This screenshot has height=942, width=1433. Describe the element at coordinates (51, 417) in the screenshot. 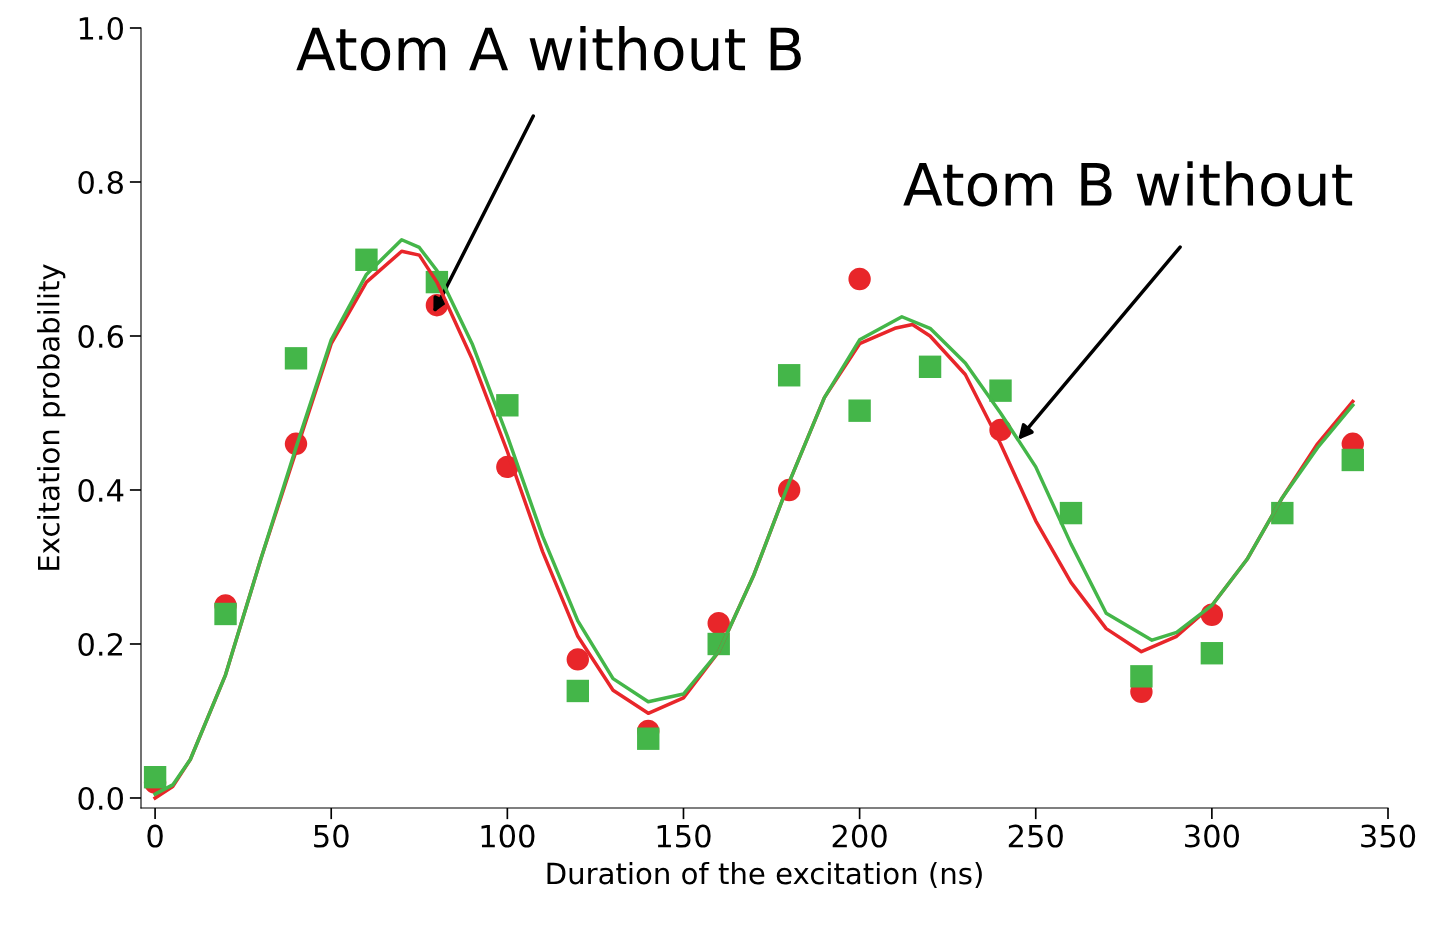

I see `y-axis-title: Excitation probability` at that location.